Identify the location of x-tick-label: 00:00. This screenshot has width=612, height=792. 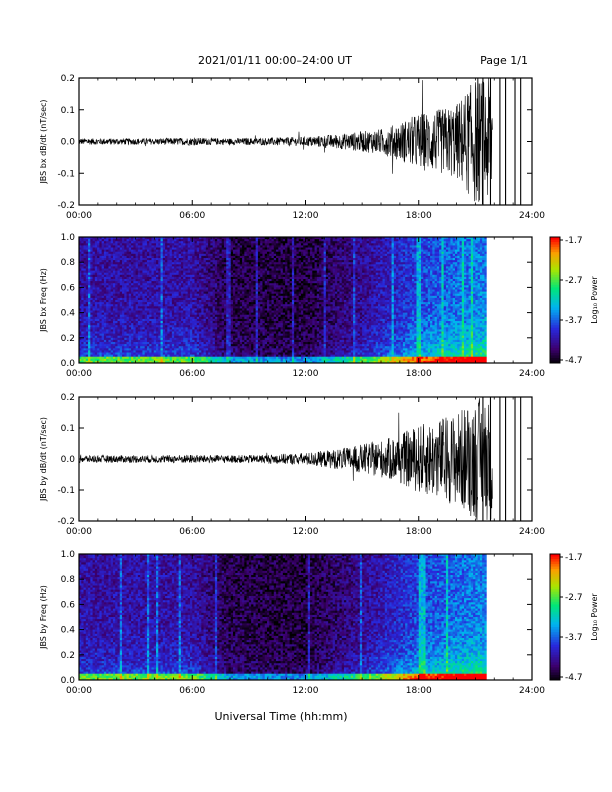
(79, 216).